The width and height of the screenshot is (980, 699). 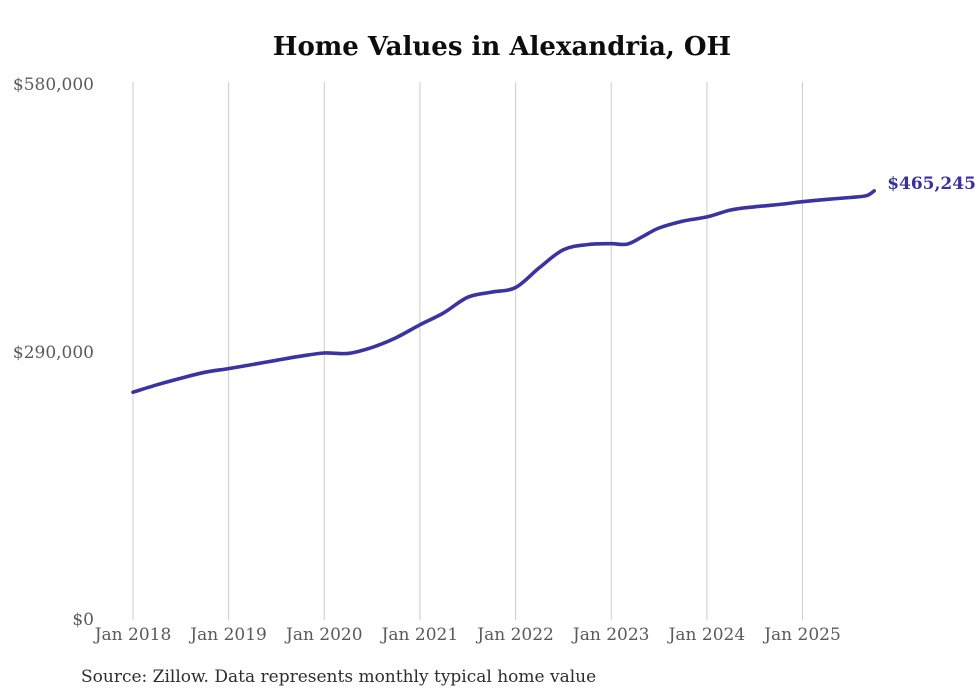 What do you see at coordinates (802, 635) in the screenshot?
I see `x-axis-tick-label: Jan 2025` at bounding box center [802, 635].